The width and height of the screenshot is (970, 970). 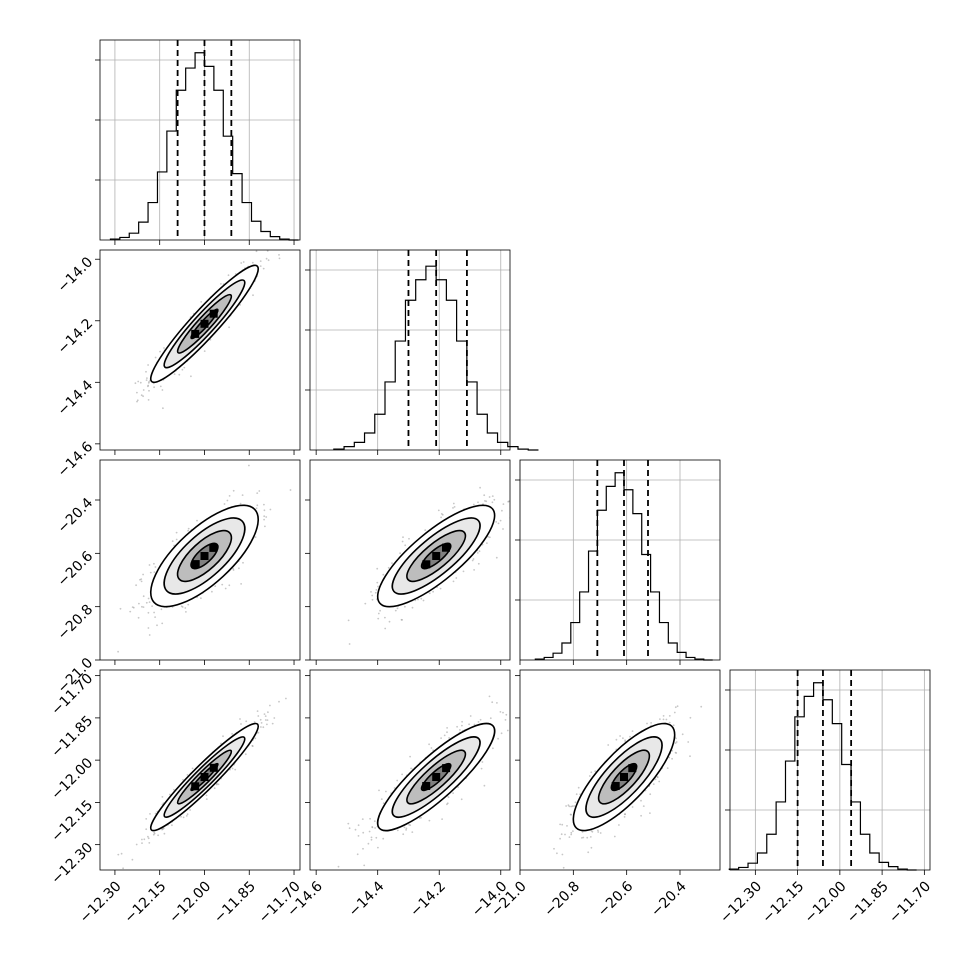 What do you see at coordinates (200, 350) in the screenshot?
I see `panel-frame` at bounding box center [200, 350].